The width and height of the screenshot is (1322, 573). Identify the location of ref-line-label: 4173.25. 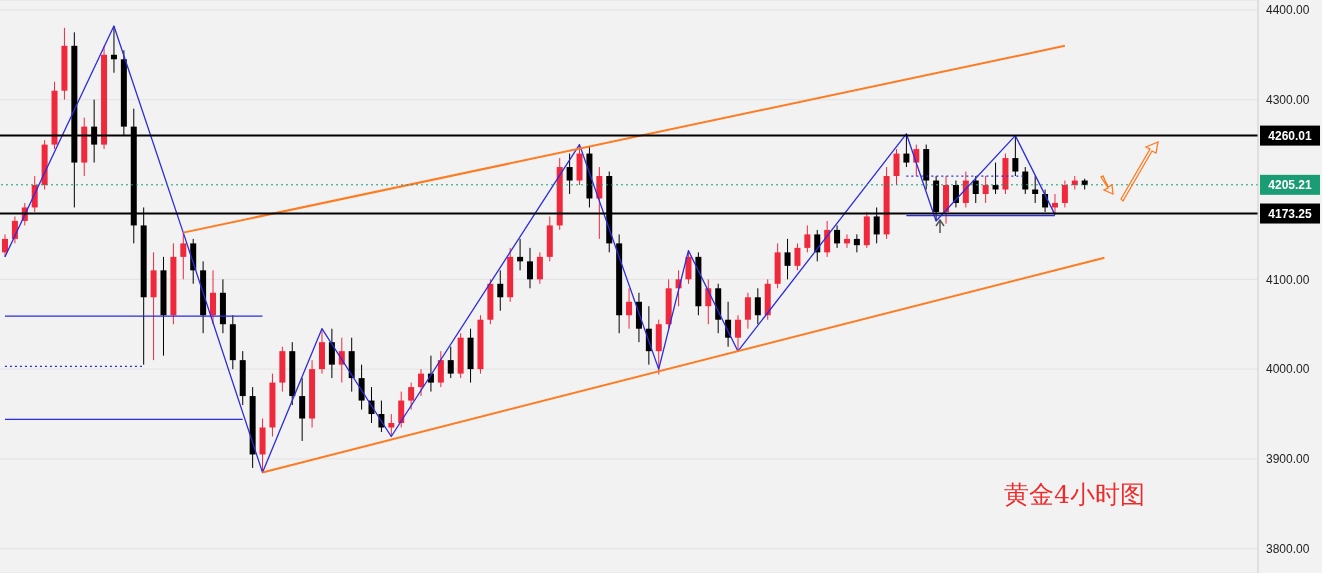
(1290, 213).